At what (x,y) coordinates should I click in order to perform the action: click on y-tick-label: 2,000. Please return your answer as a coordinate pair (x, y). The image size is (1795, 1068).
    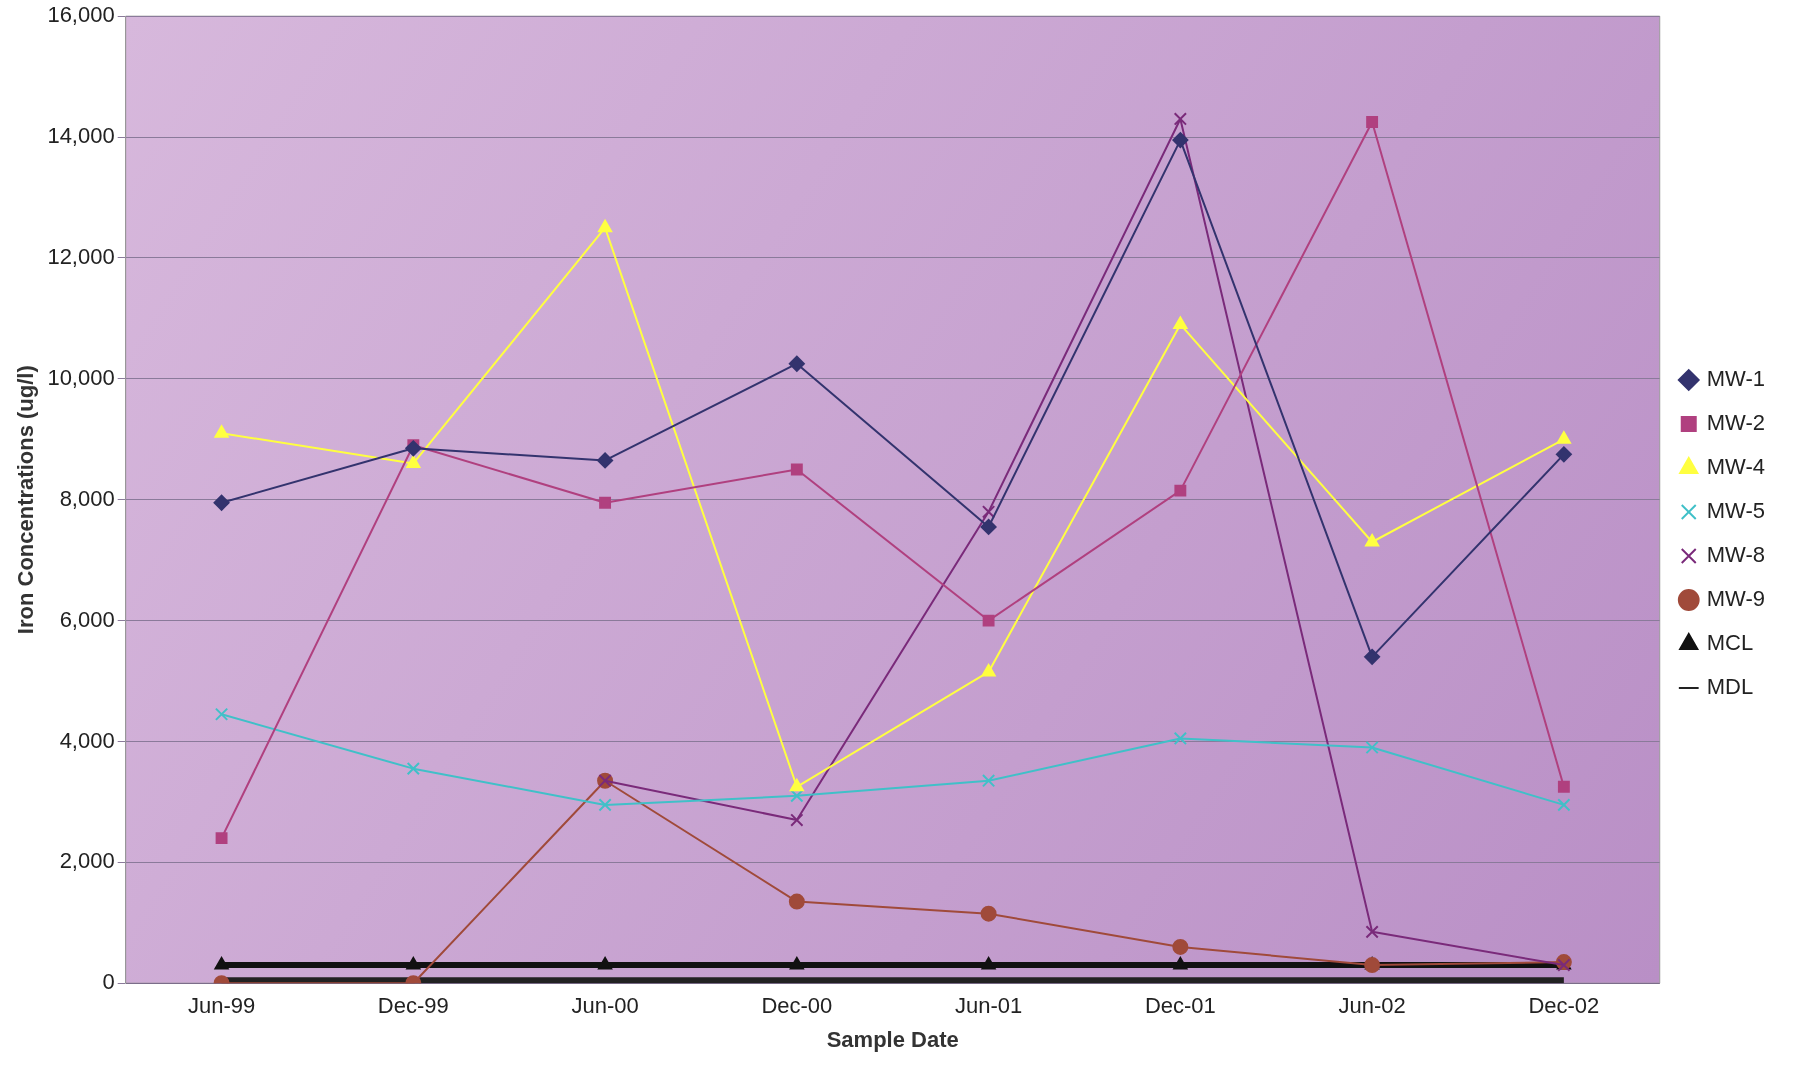
    Looking at the image, I should click on (87, 861).